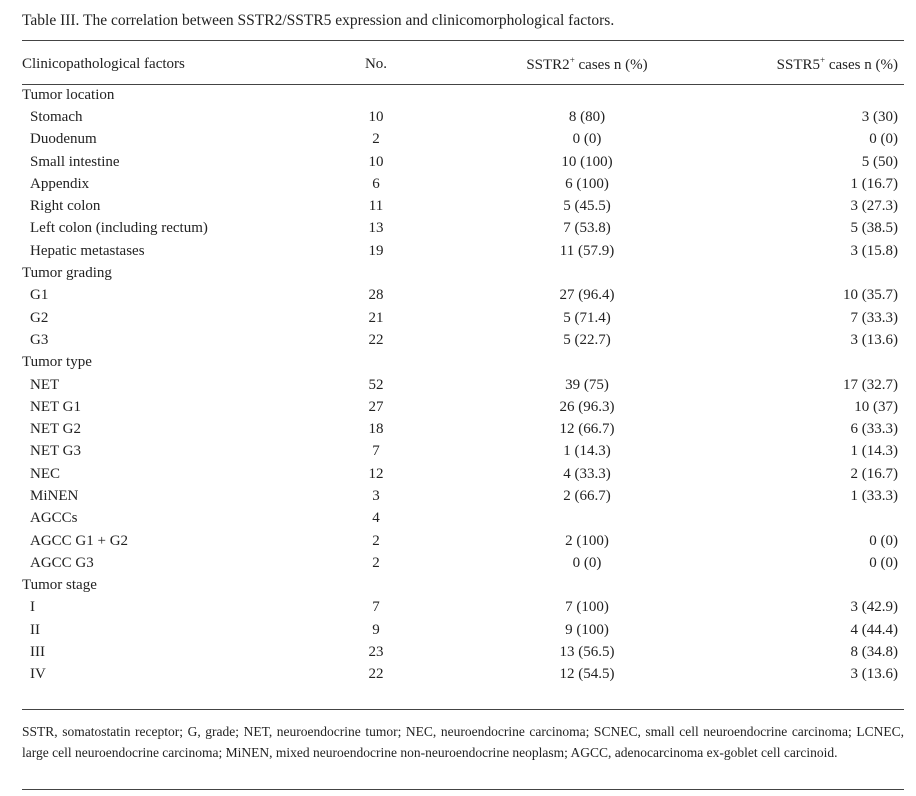 The width and height of the screenshot is (916, 796). What do you see at coordinates (587, 339) in the screenshot?
I see `cell: 5 (22.7)` at bounding box center [587, 339].